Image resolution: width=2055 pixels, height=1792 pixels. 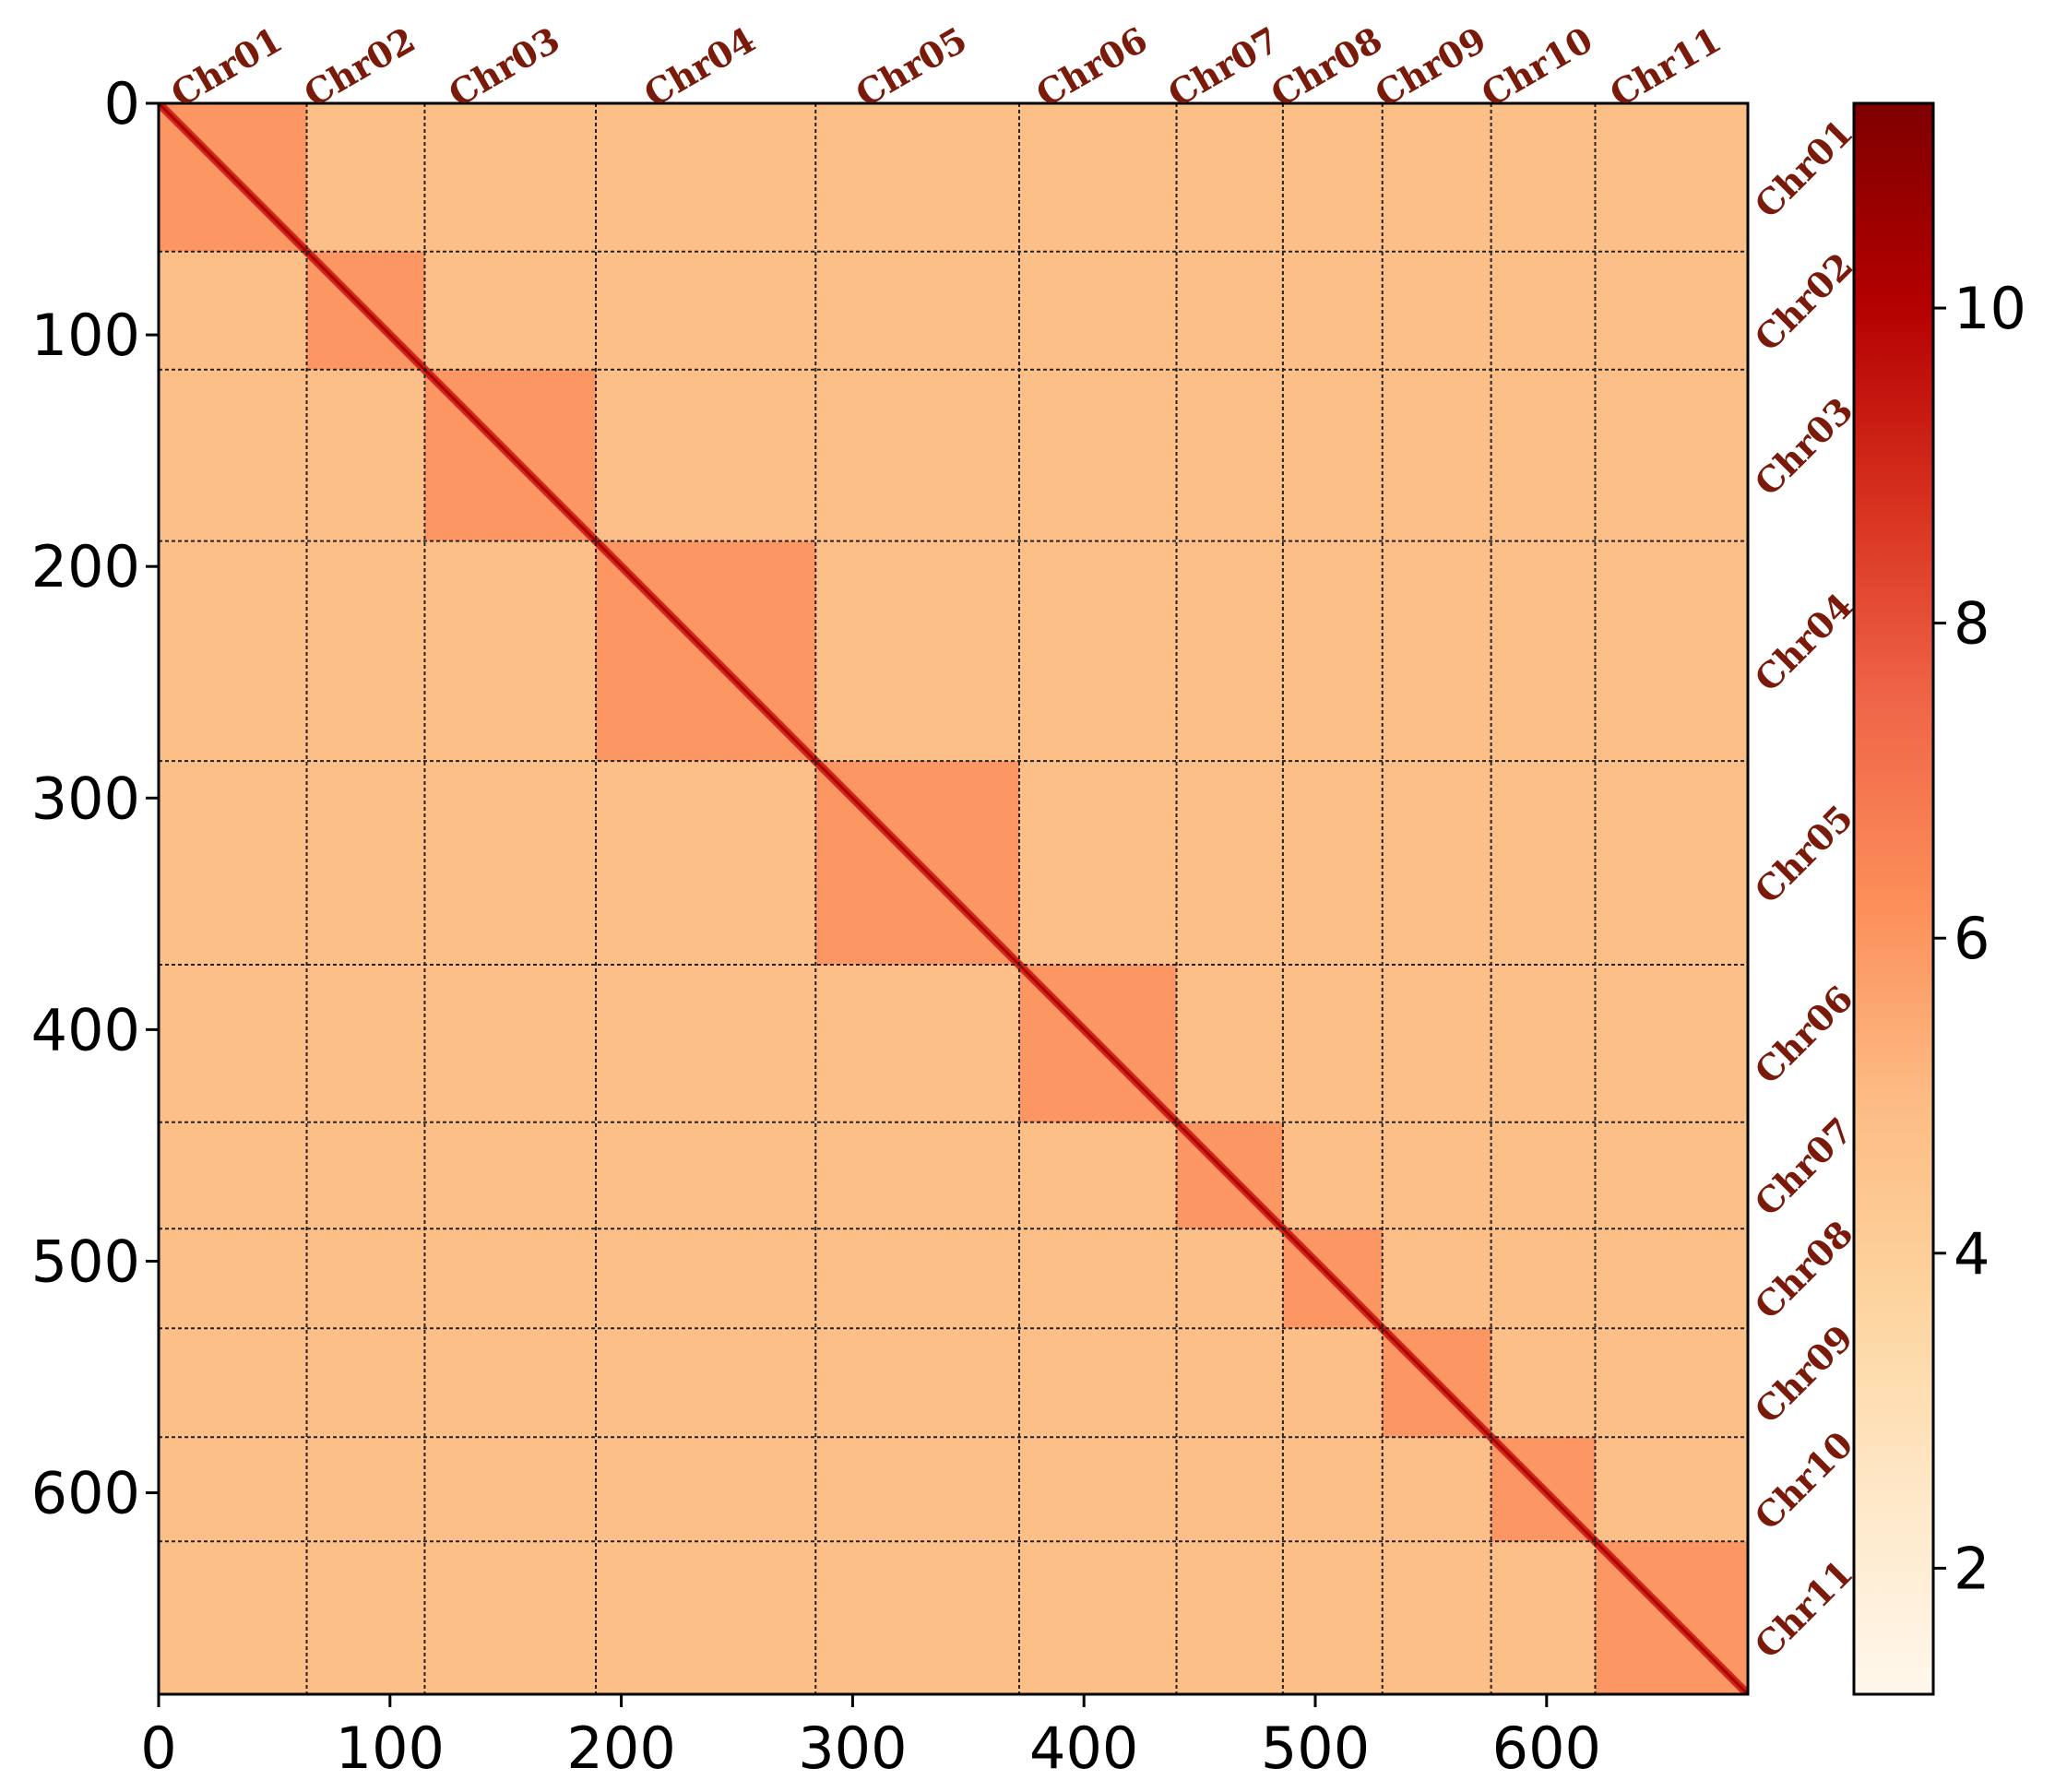 I want to click on y-tick-label: 100, so click(x=85, y=335).